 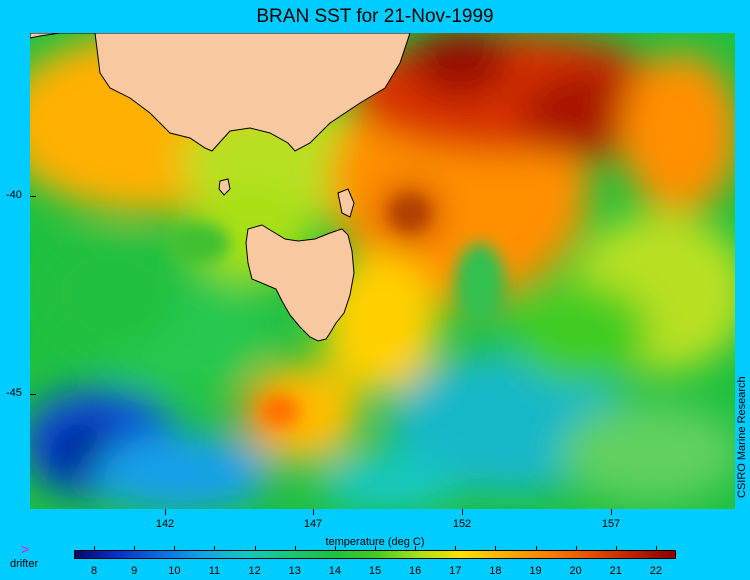 I want to click on drifter-legend-label: drifter, so click(x=24, y=564).